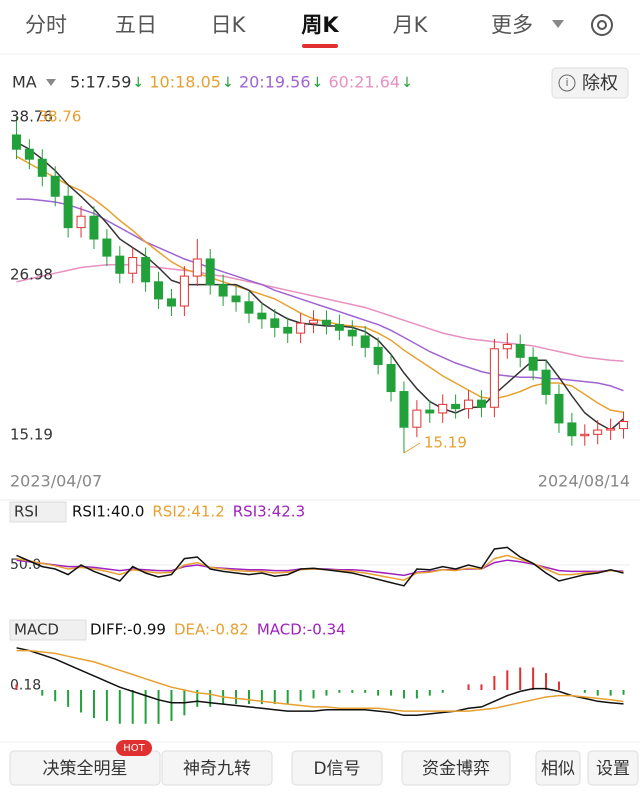 The image size is (640, 797). What do you see at coordinates (51, 82) in the screenshot?
I see `ma-dropdown` at bounding box center [51, 82].